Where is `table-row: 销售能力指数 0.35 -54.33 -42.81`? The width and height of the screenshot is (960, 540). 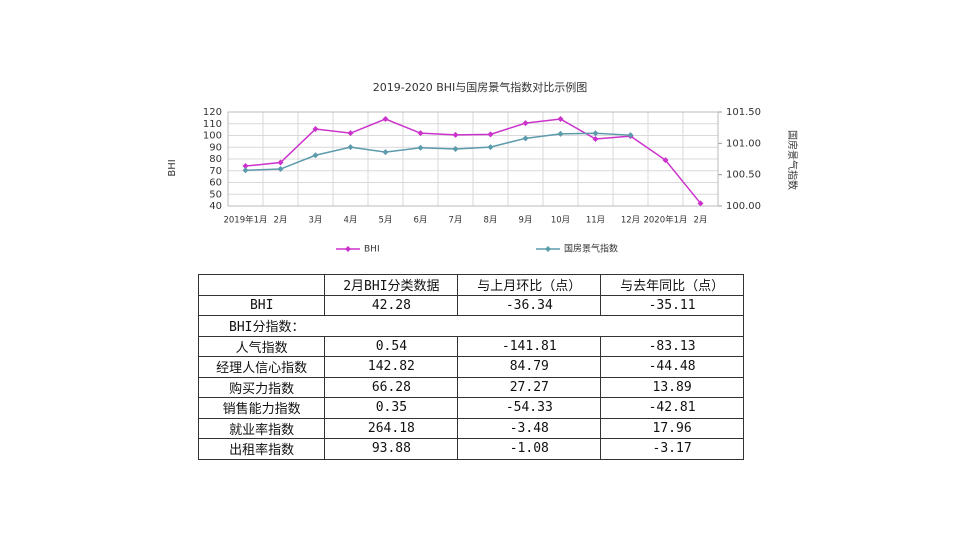 table-row: 销售能力指数 0.35 -54.33 -42.81 is located at coordinates (470, 408).